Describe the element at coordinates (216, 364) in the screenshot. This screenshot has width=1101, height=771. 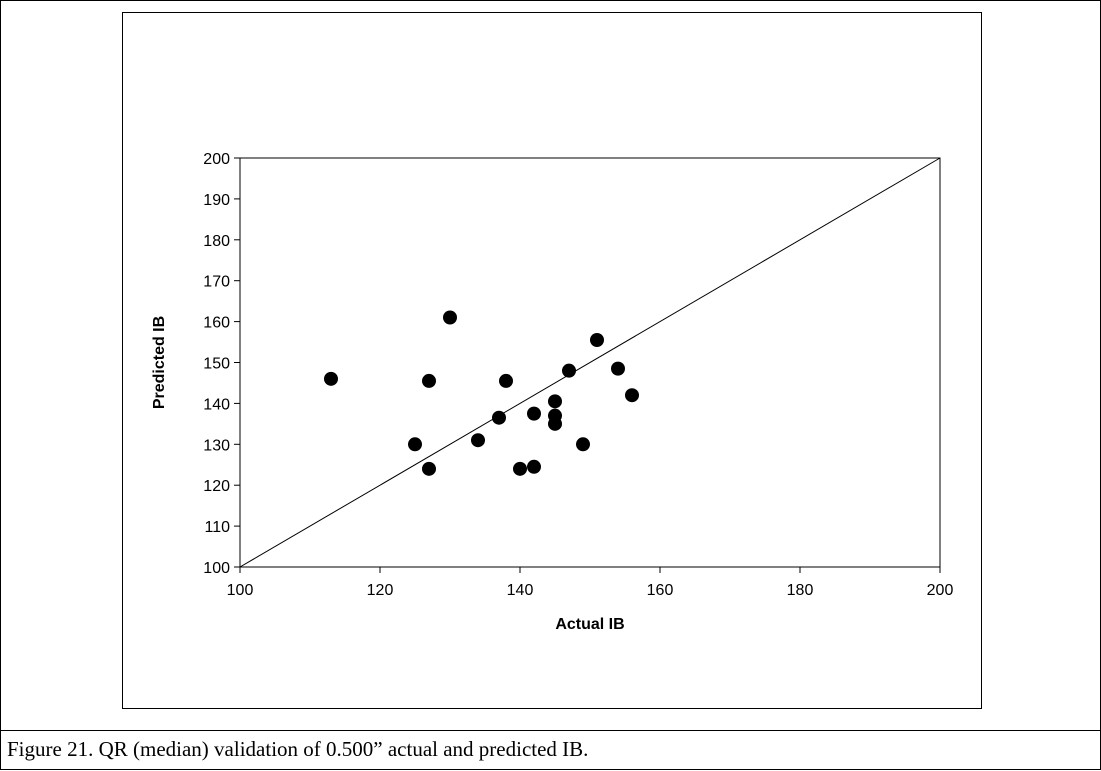
I see `y-tick-label: 150` at that location.